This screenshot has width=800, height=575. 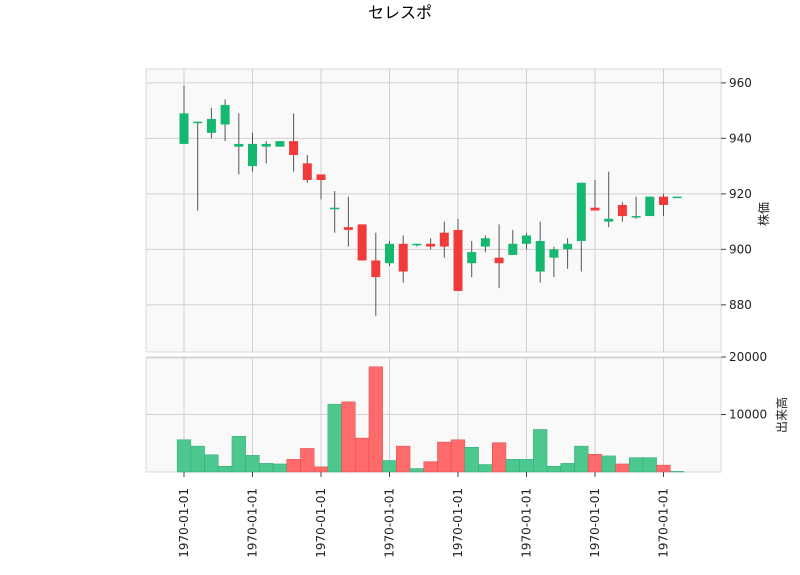 What do you see at coordinates (430, 419) in the screenshot?
I see `volume-bars` at bounding box center [430, 419].